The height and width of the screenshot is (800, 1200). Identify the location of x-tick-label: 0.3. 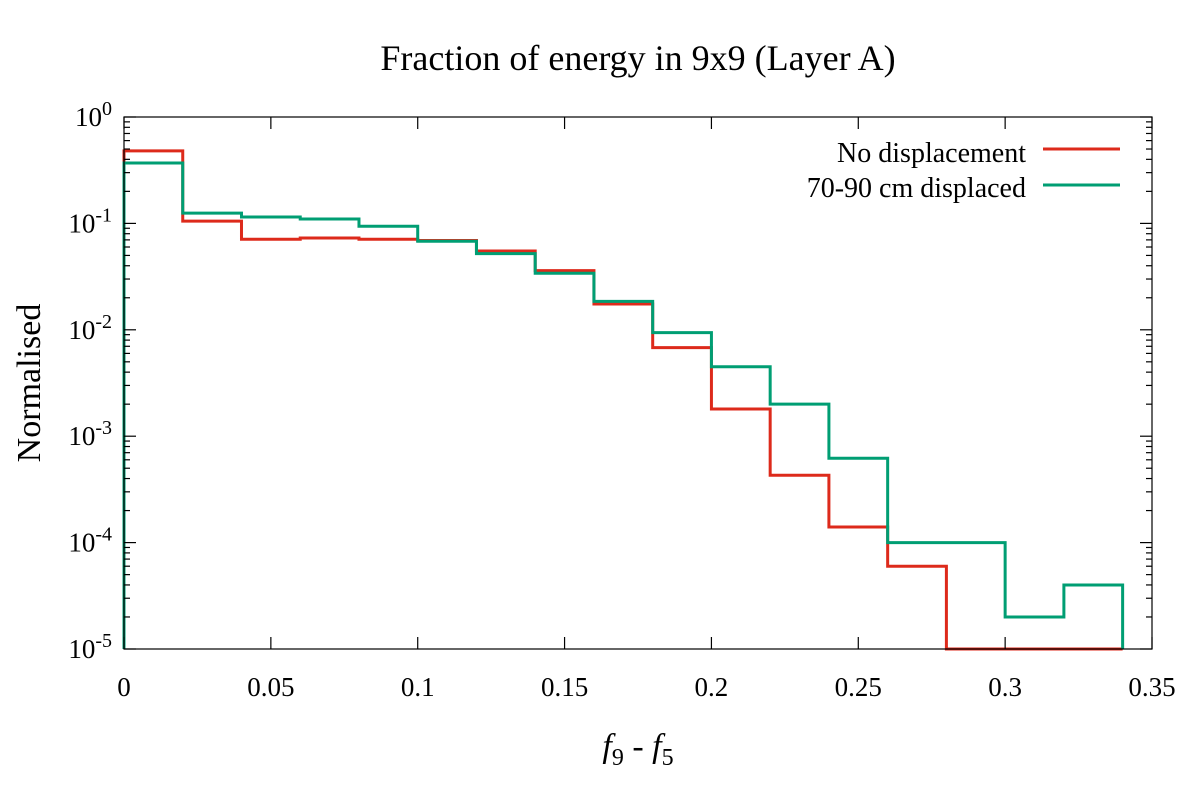
(1005, 687).